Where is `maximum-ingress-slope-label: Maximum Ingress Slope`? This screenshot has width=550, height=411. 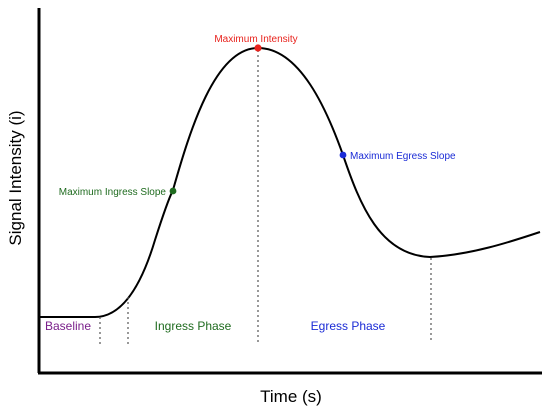
maximum-ingress-slope-label: Maximum Ingress Slope is located at coordinates (113, 192).